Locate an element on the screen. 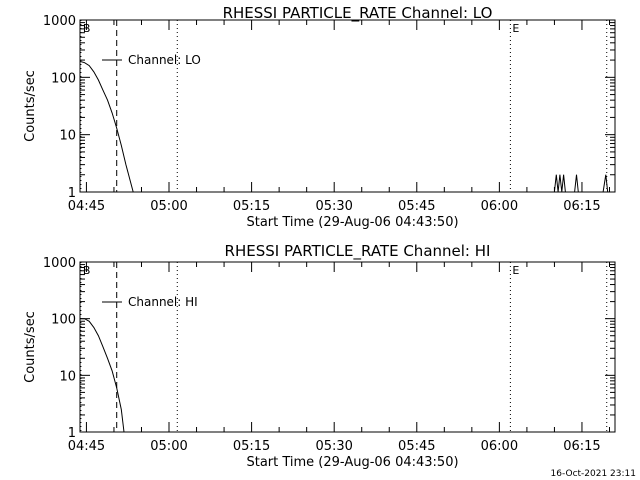 This screenshot has width=640, height=480. chart-title: RHESSI PARTICLE_RATE Channel: LO is located at coordinates (358, 13).